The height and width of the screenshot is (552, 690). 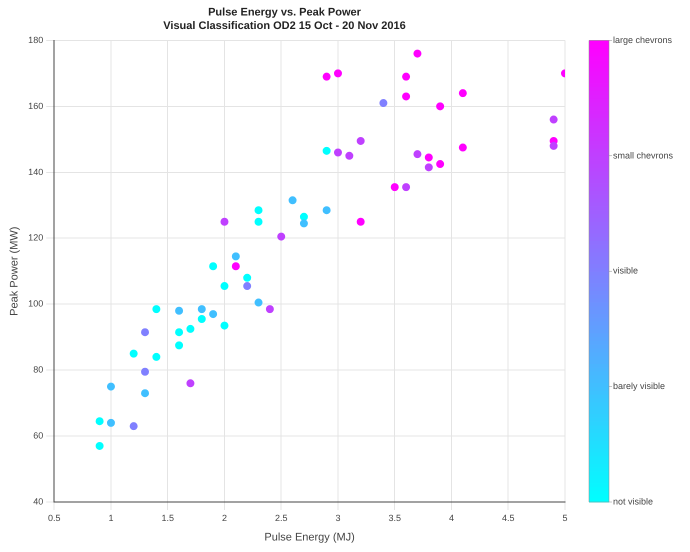 What do you see at coordinates (284, 26) in the screenshot?
I see `chart-subtitle: Visual Classification OD2 15 Oct - 20 Nov 2016` at bounding box center [284, 26].